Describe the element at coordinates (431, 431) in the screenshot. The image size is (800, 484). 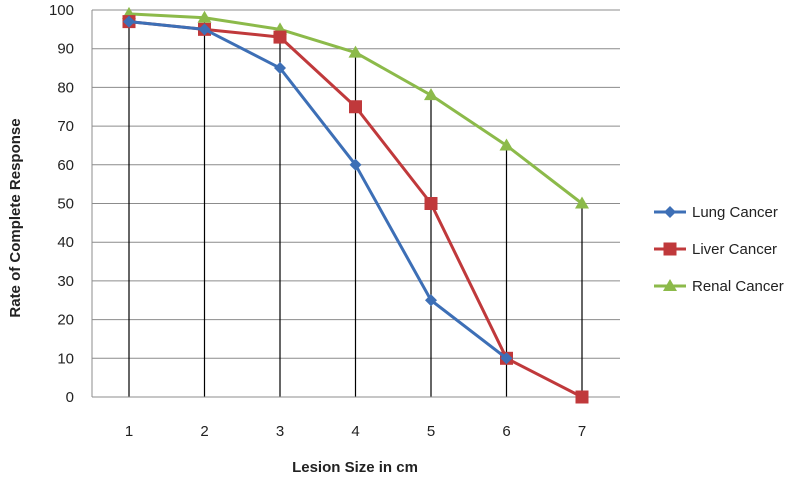
I see `x-tick-label: 5` at that location.